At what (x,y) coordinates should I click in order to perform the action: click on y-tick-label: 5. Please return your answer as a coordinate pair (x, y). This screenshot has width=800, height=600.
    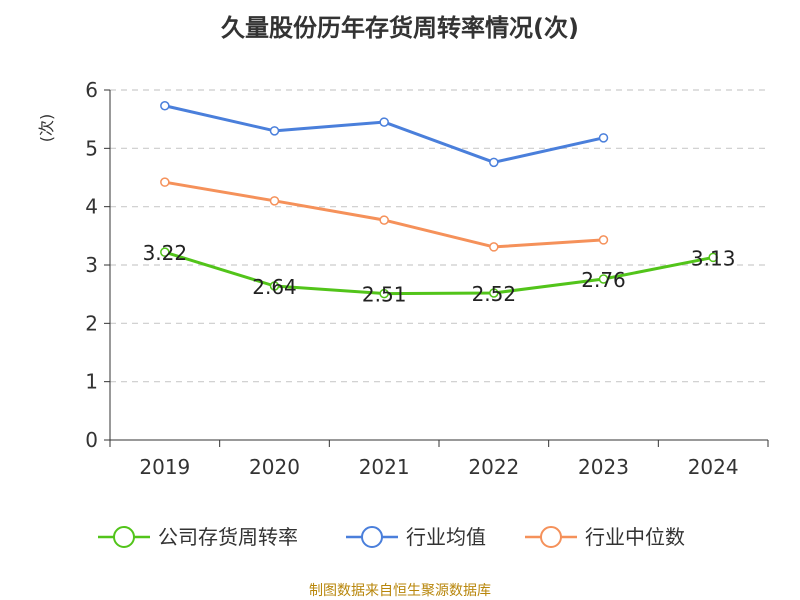
    Looking at the image, I should click on (91, 148).